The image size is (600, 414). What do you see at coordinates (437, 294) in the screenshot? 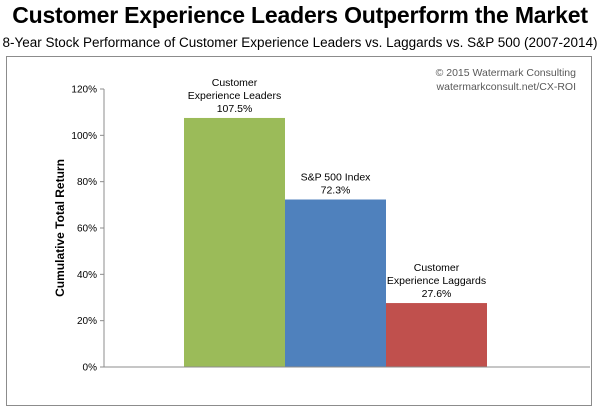
I see `data-label: 27.6%` at bounding box center [437, 294].